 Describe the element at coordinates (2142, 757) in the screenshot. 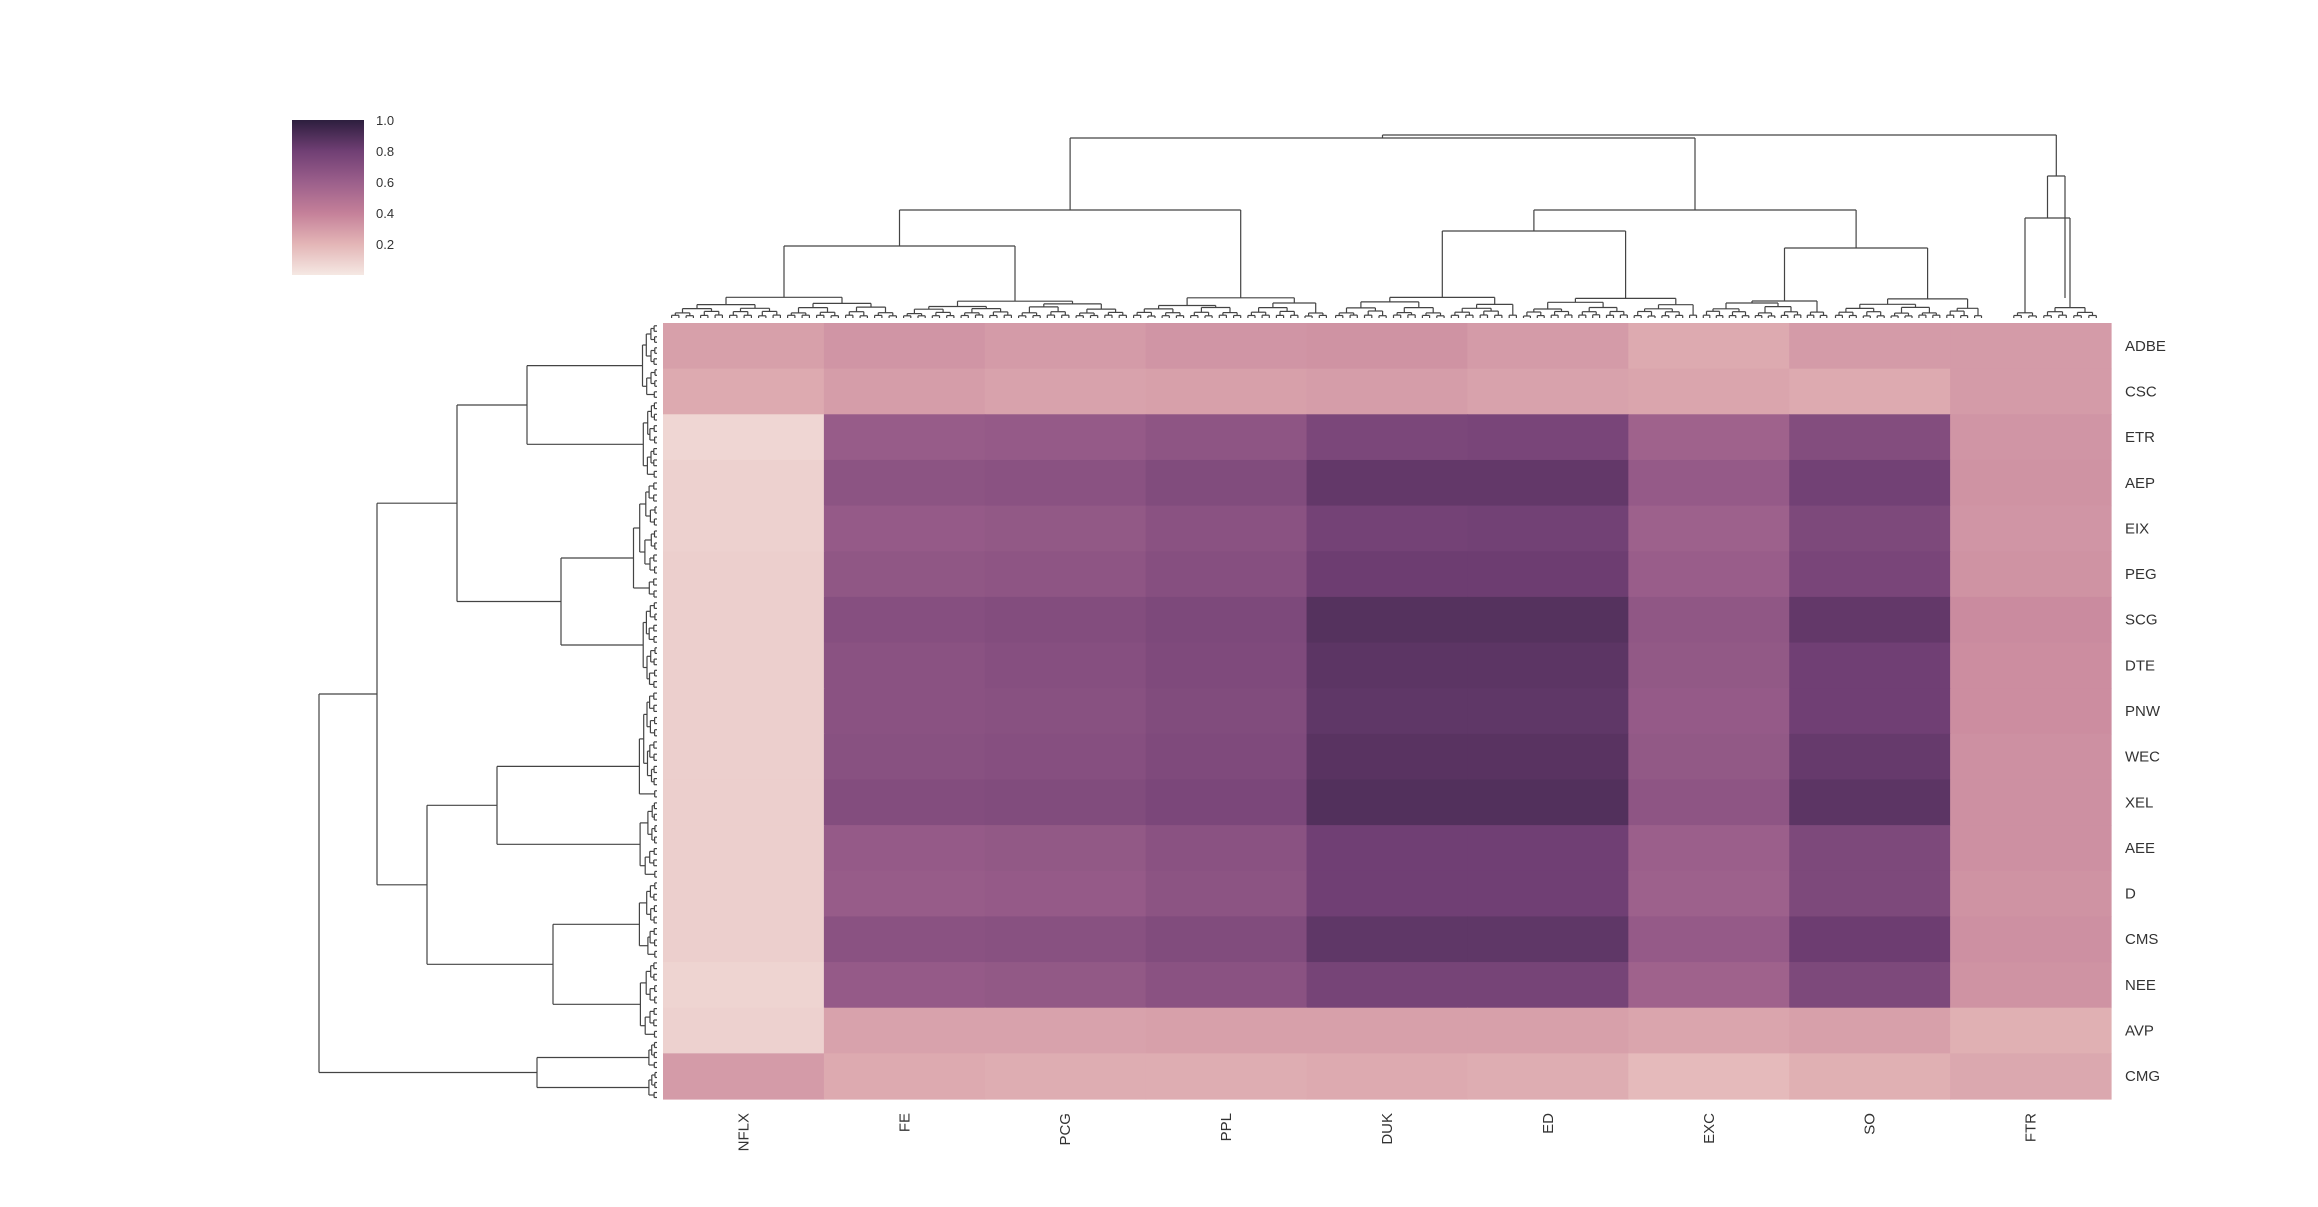

I see `row-label: WEC` at that location.